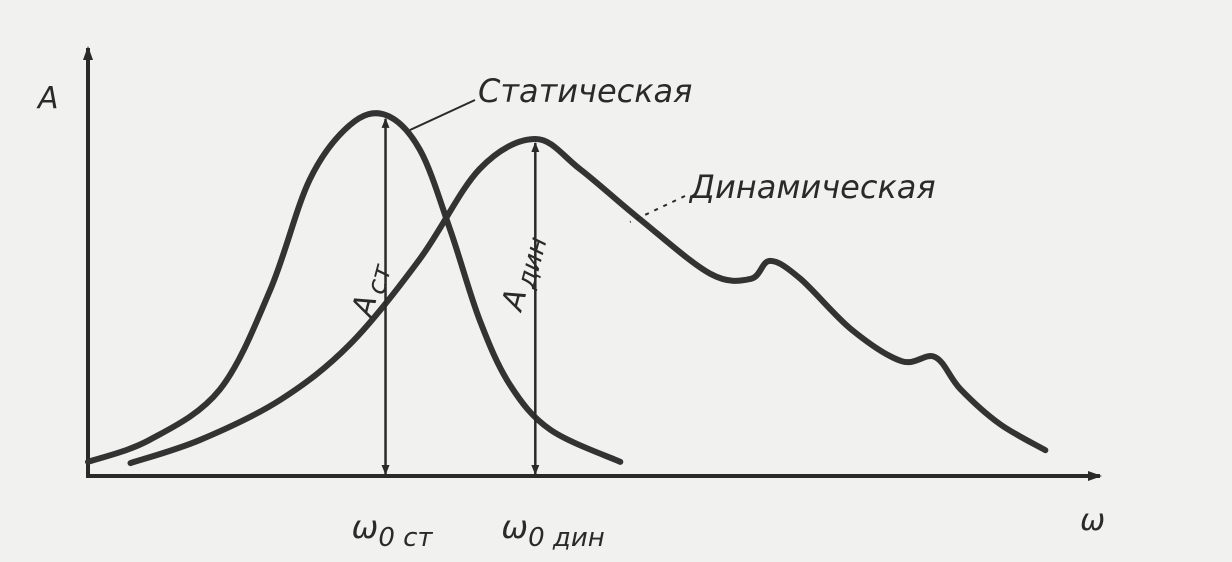  Describe the element at coordinates (812, 187) in the screenshot. I see `series-label-dynamic: Динамическая` at that location.